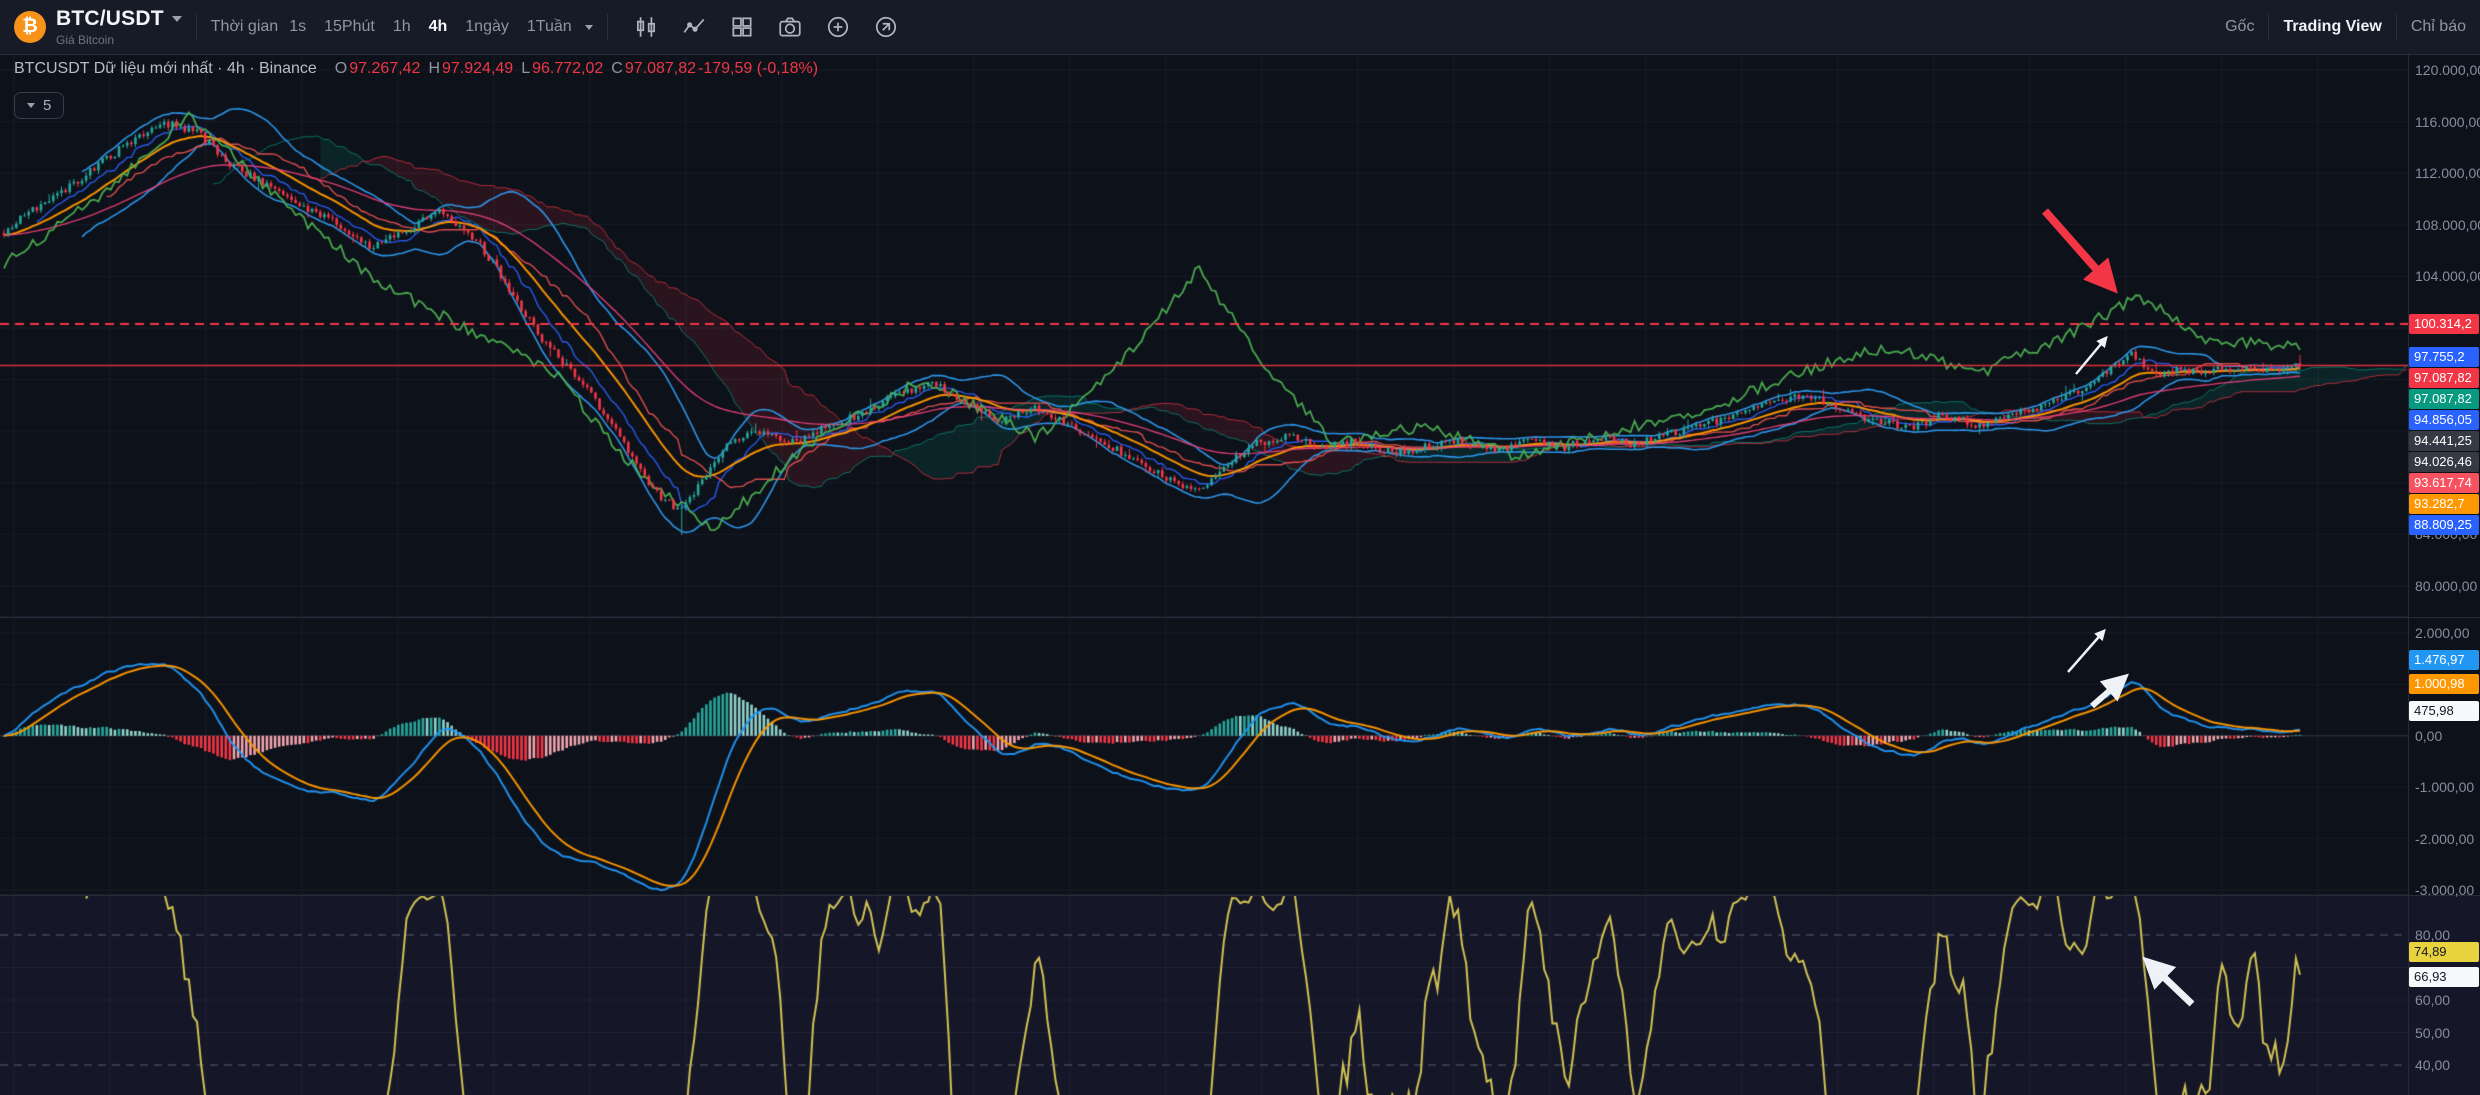 Image resolution: width=2480 pixels, height=1095 pixels. What do you see at coordinates (660, 68) in the screenshot?
I see `close-value: 97.087,82` at bounding box center [660, 68].